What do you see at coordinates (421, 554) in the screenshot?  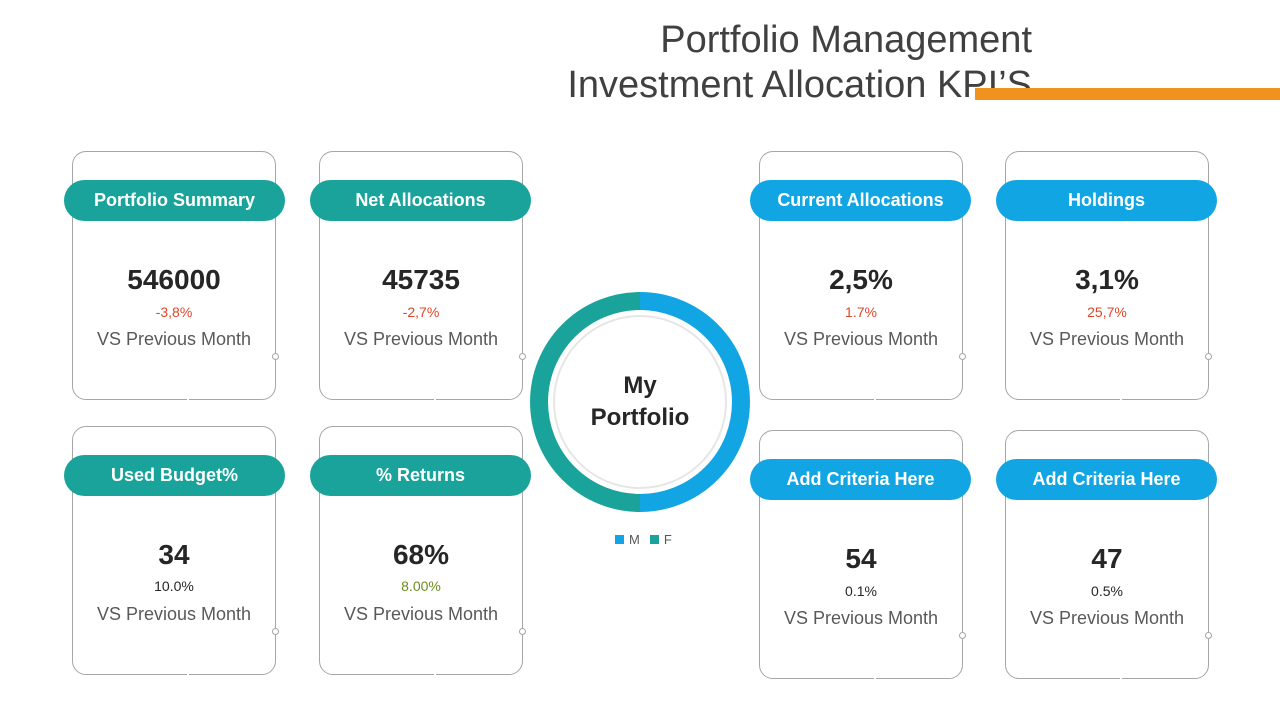 I see `kpi-value-returns: 68%` at bounding box center [421, 554].